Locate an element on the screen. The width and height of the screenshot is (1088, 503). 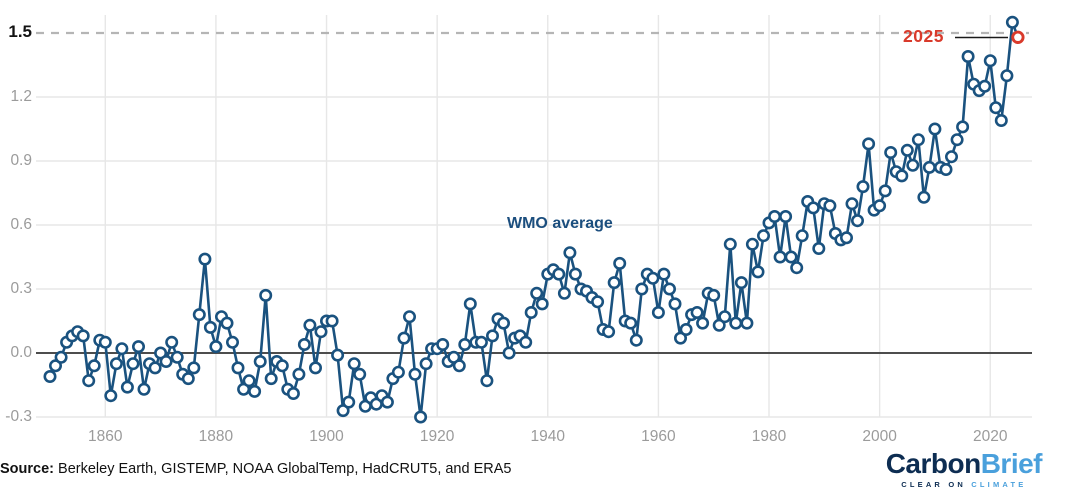
data-point-highlight-2025 is located at coordinates (1018, 37).